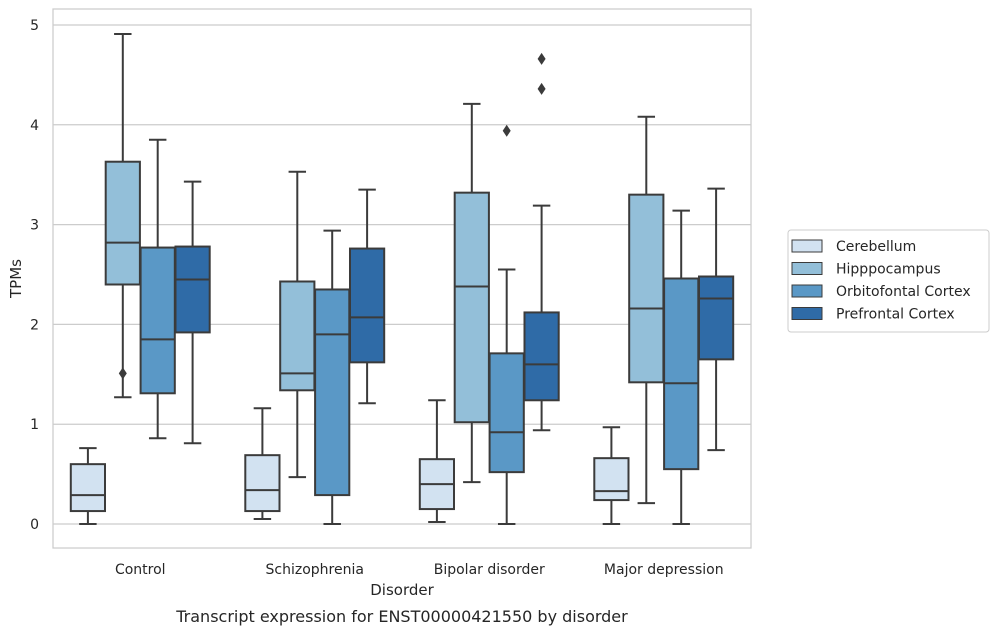  Describe the element at coordinates (895, 315) in the screenshot. I see `legend-label: Prefrontal Cortex` at that location.